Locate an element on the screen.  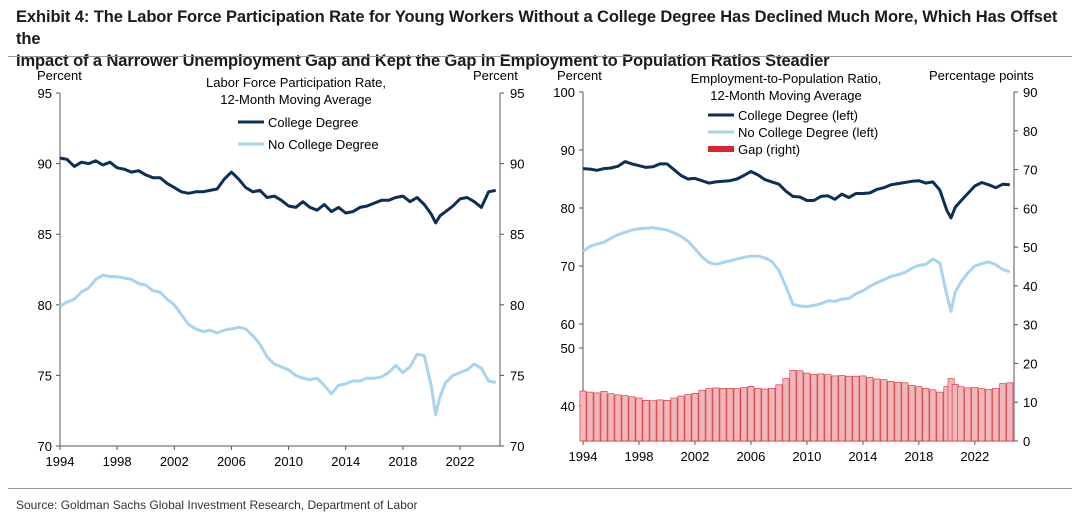
legend-label-college: College Degree is located at coordinates (313, 122).